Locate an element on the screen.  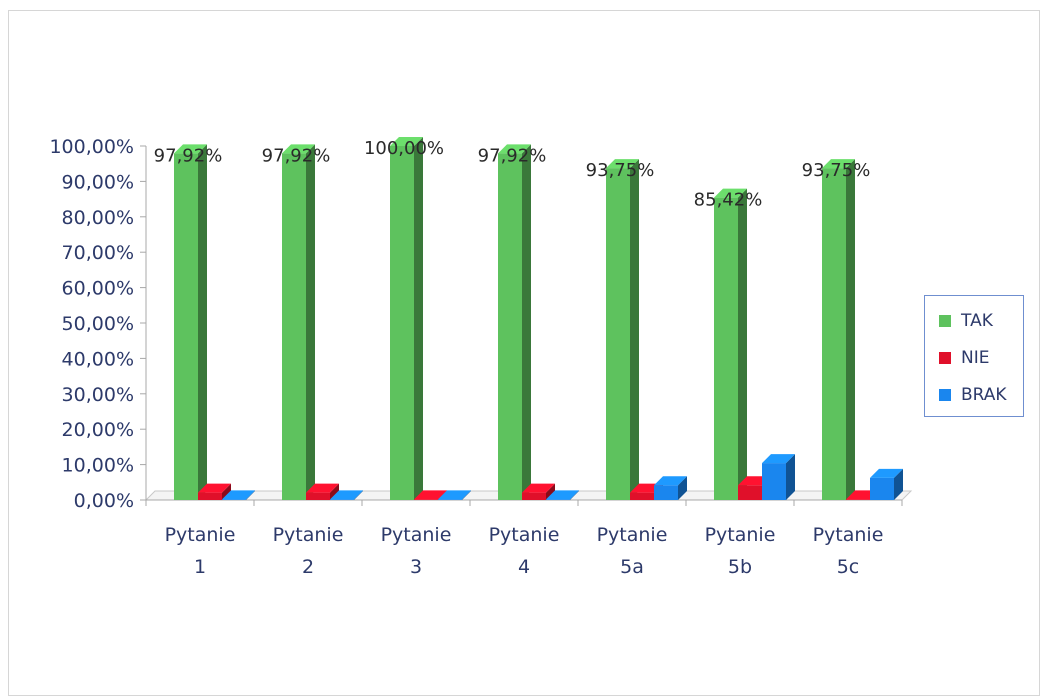
y-tick-label: 0,00% is located at coordinates (104, 501).